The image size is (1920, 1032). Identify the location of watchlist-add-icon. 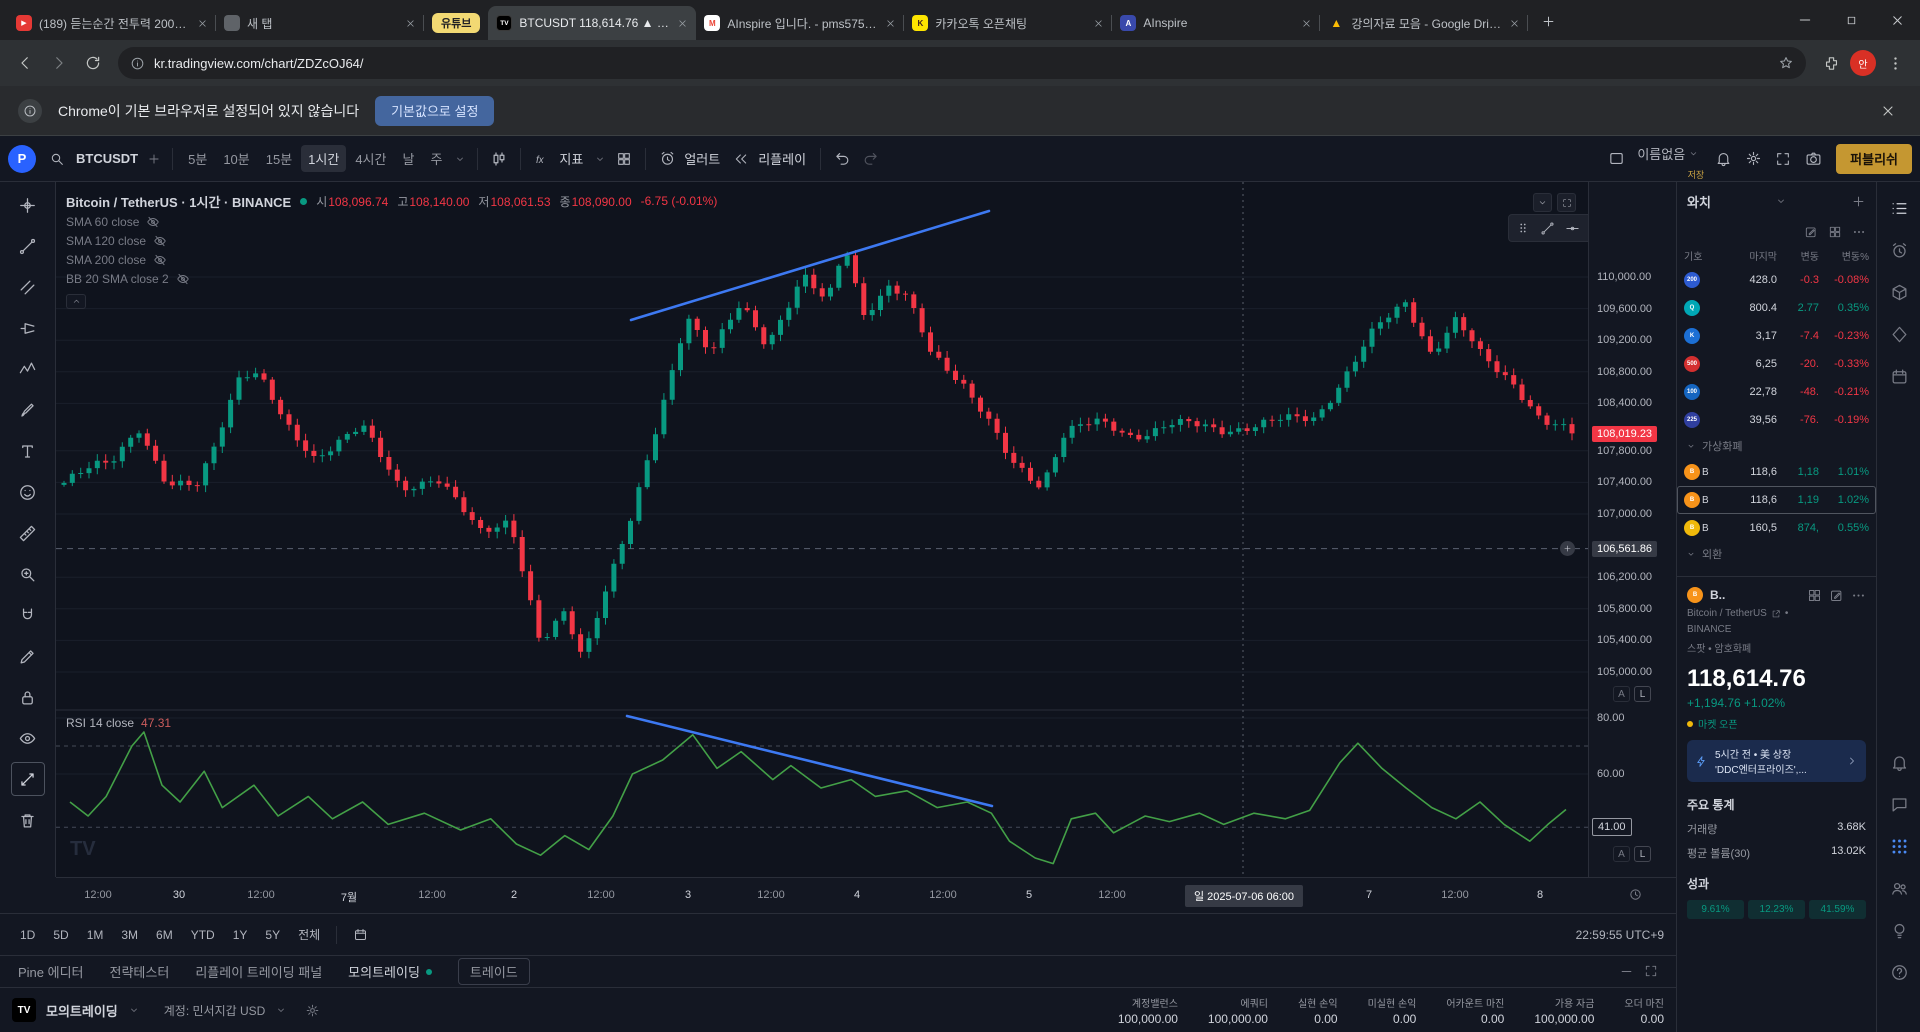
(1858, 201).